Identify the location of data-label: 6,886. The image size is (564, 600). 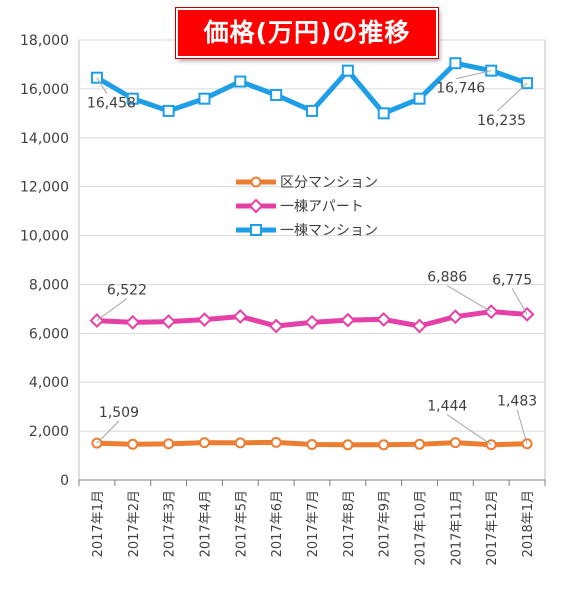
(447, 278).